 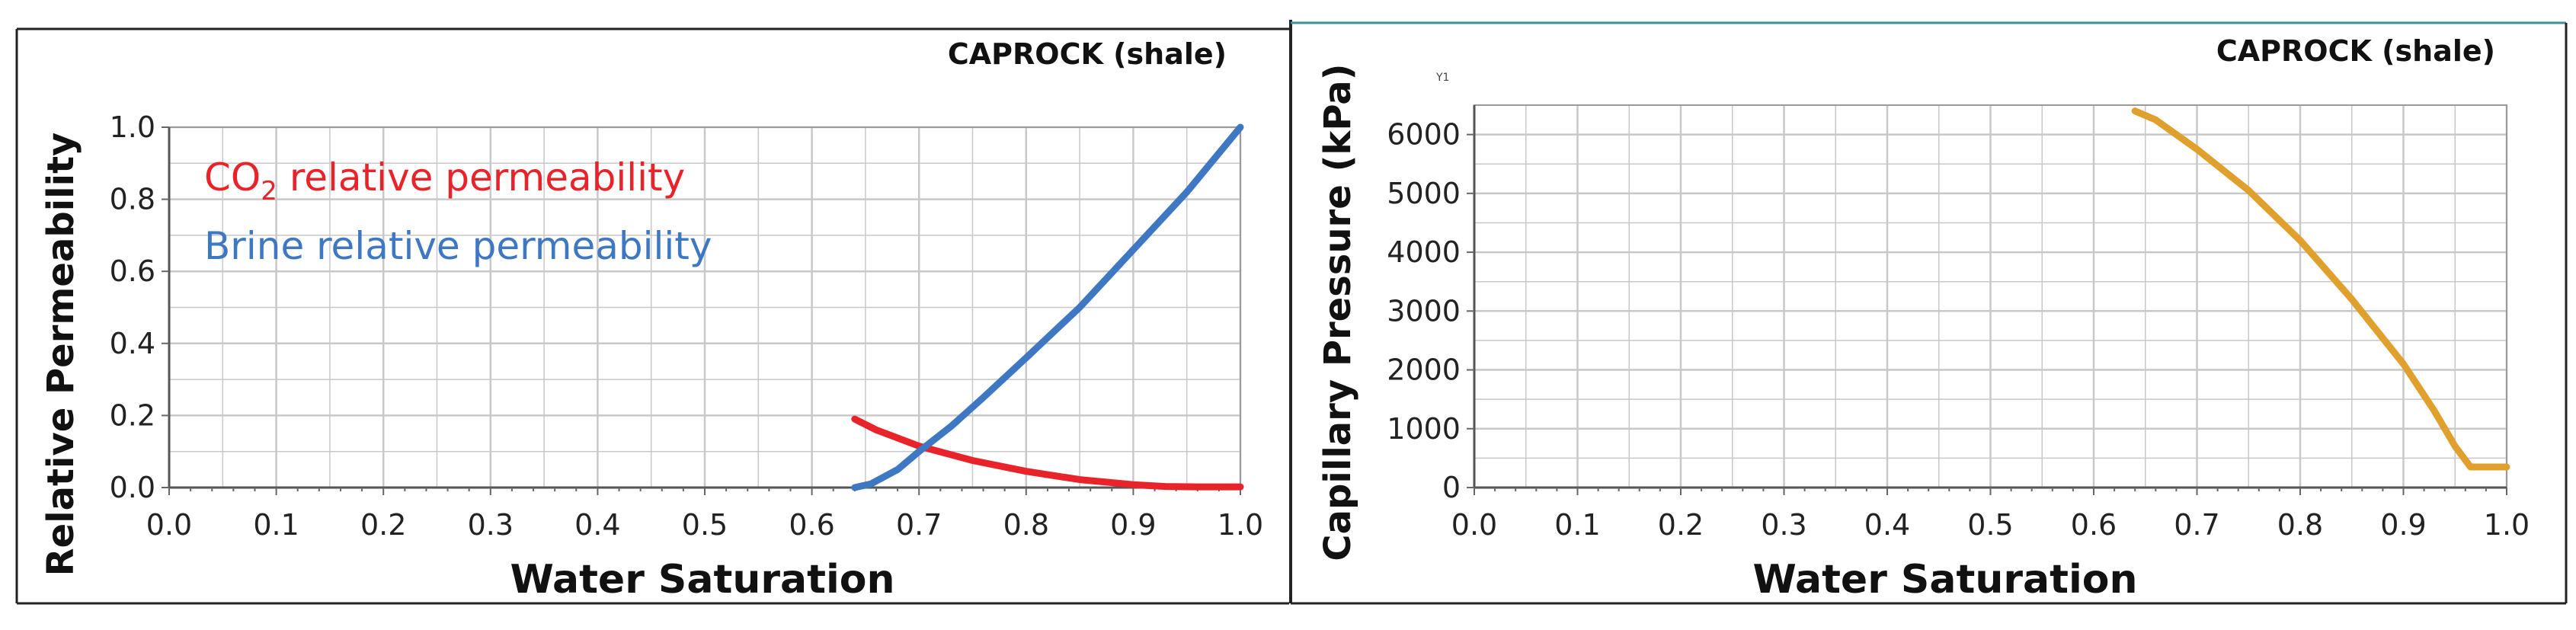 What do you see at coordinates (1474, 525) in the screenshot?
I see `c2-x-tick-label: 0.0` at bounding box center [1474, 525].